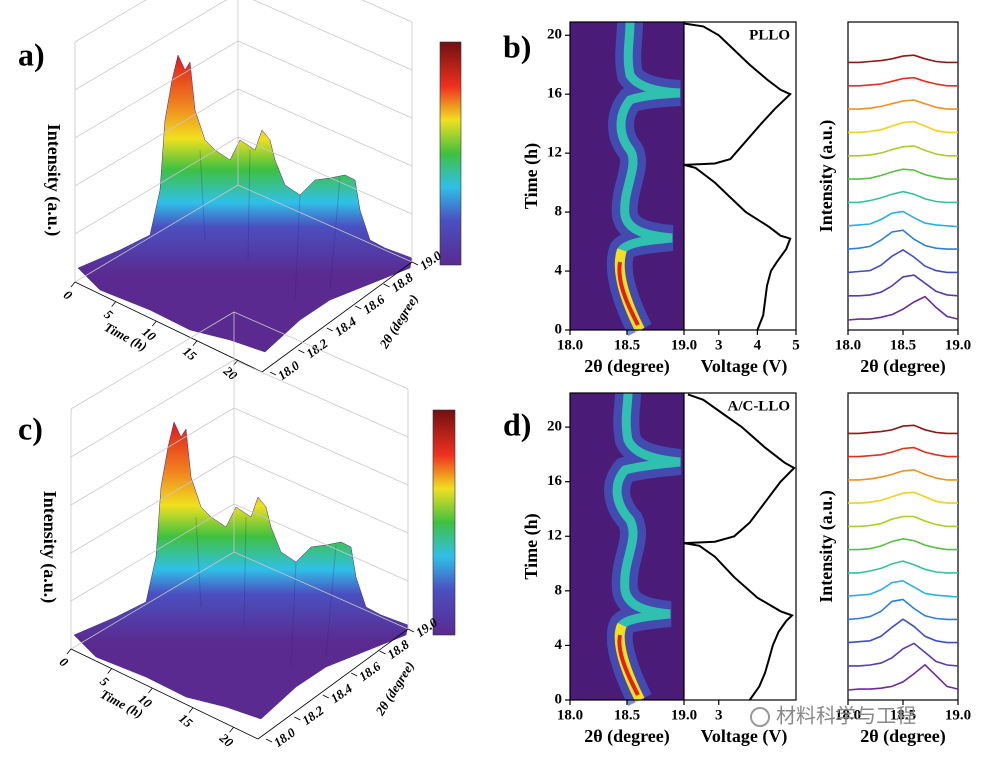  What do you see at coordinates (769, 35) in the screenshot?
I see `annotation: PLLO` at bounding box center [769, 35].